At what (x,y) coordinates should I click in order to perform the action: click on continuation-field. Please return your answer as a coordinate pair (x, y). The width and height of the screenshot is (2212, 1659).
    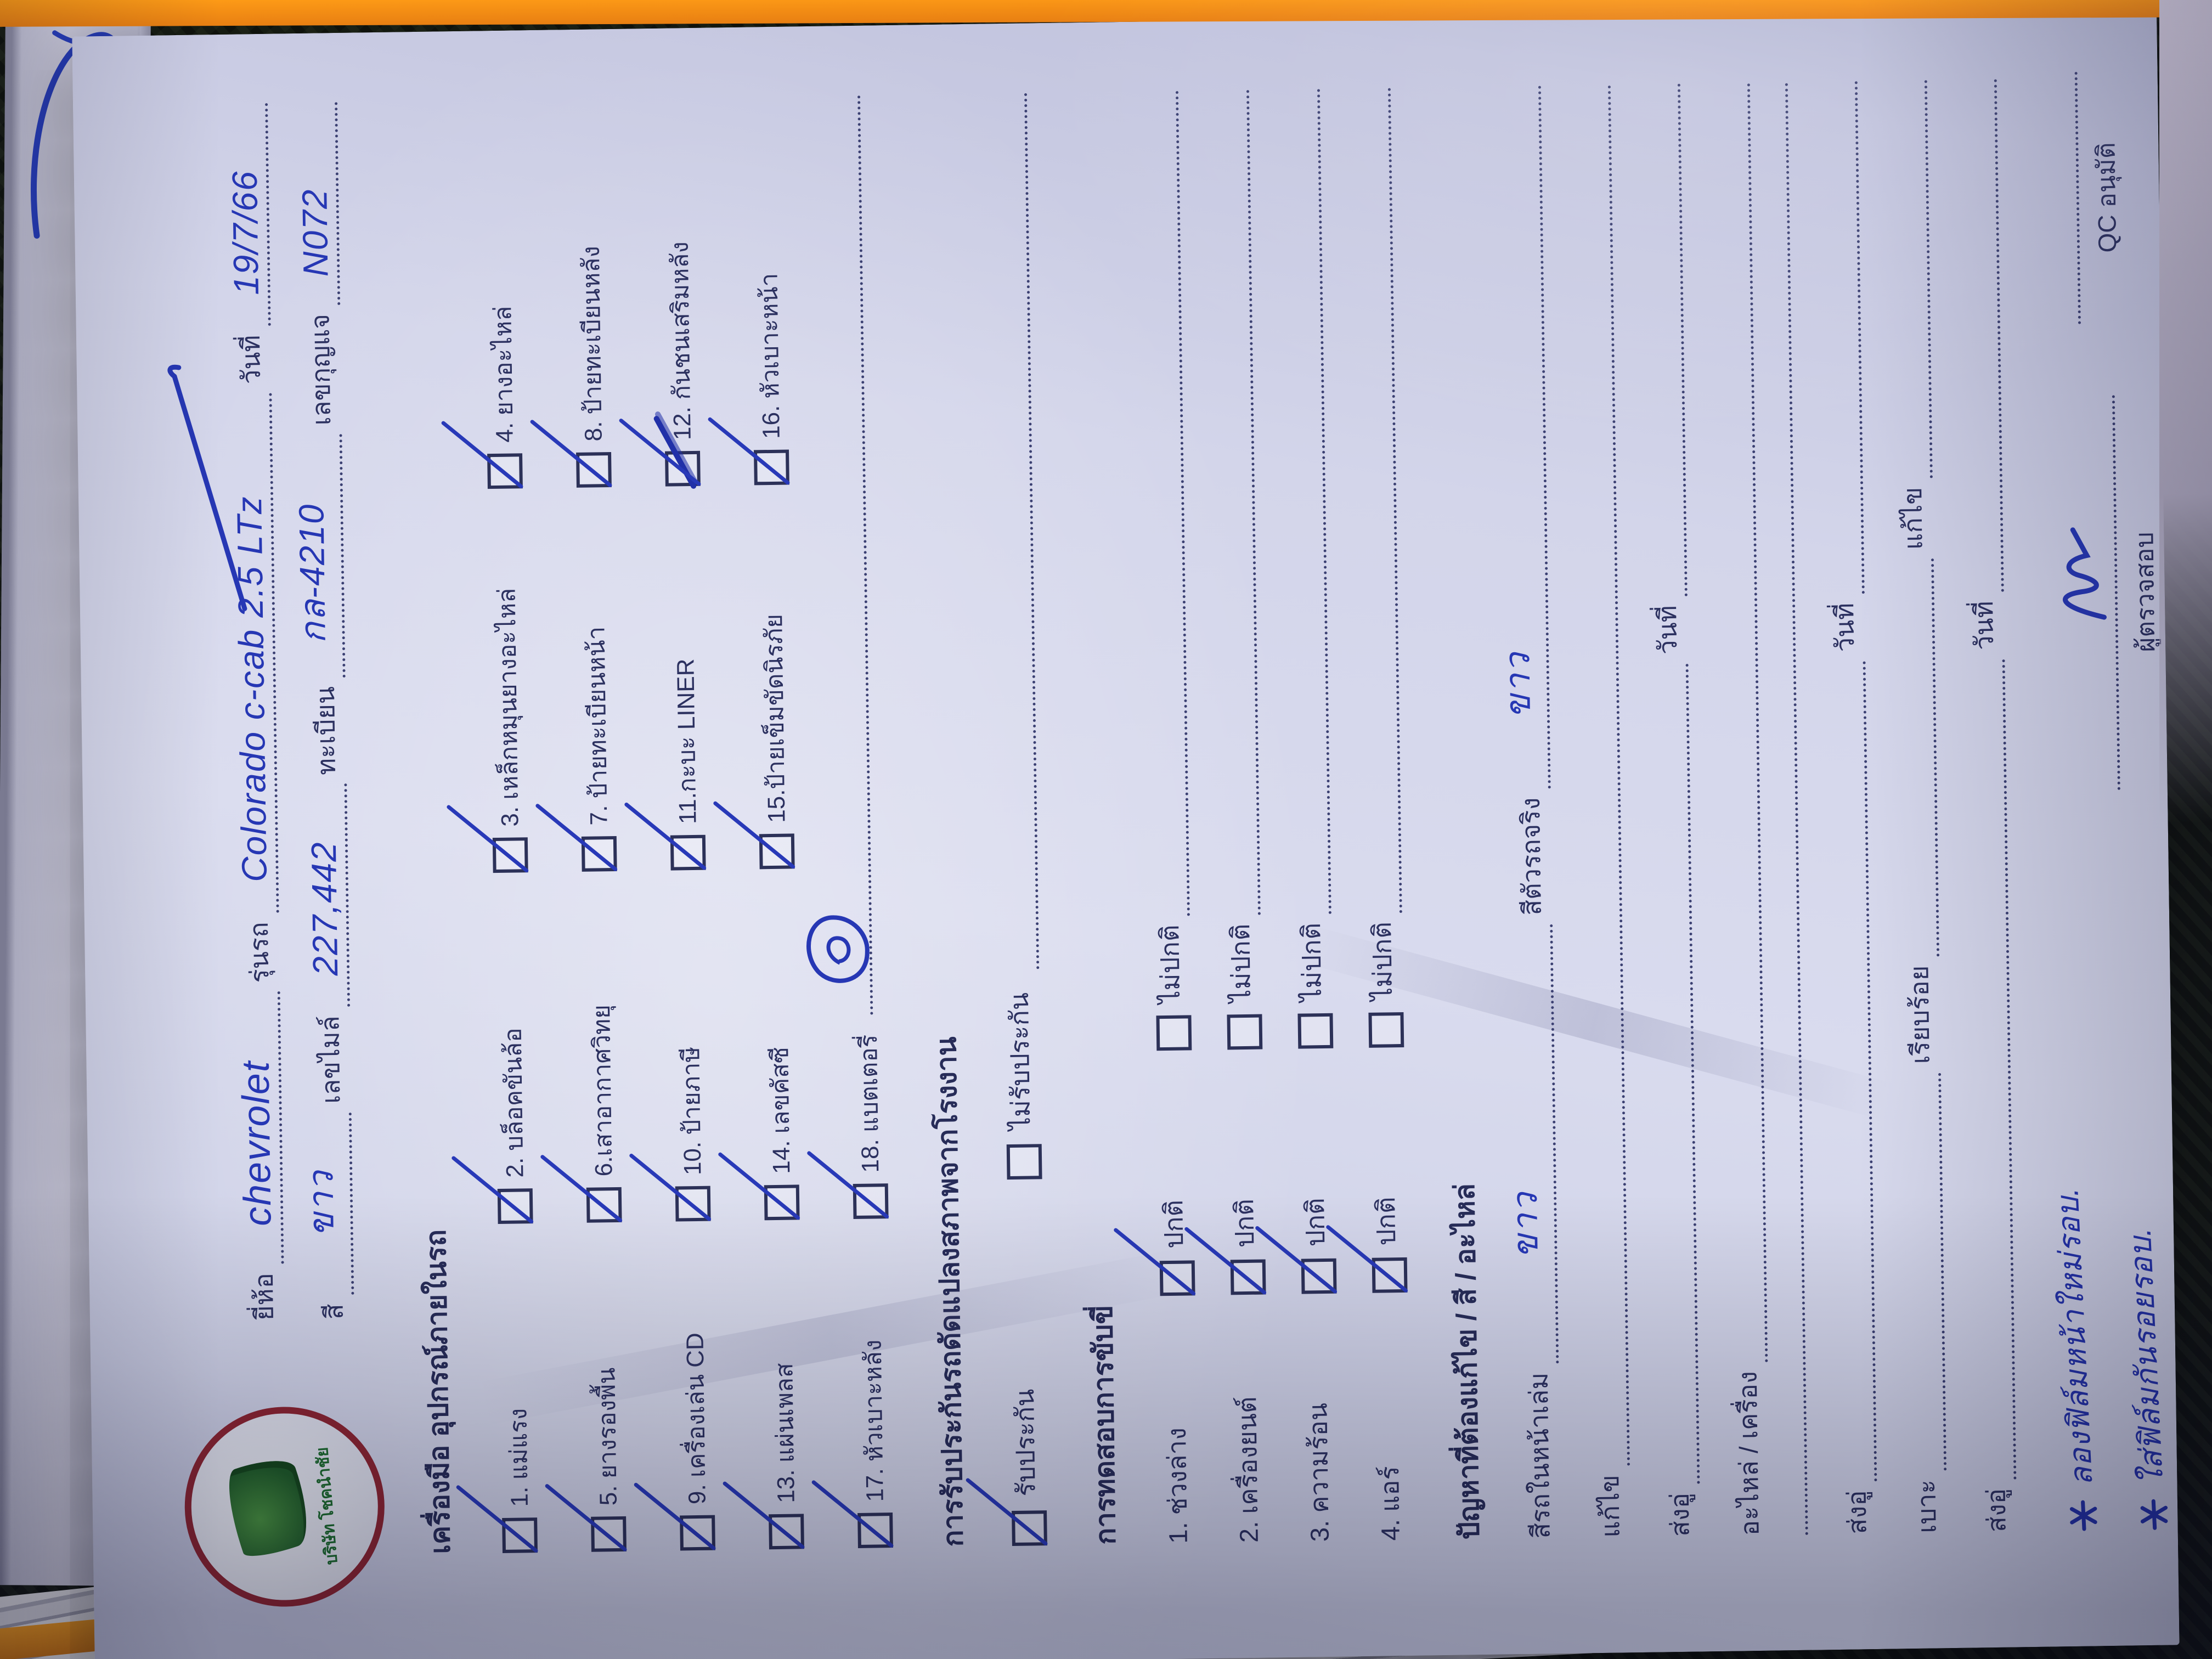
    Looking at the image, I should click on (1793, 809).